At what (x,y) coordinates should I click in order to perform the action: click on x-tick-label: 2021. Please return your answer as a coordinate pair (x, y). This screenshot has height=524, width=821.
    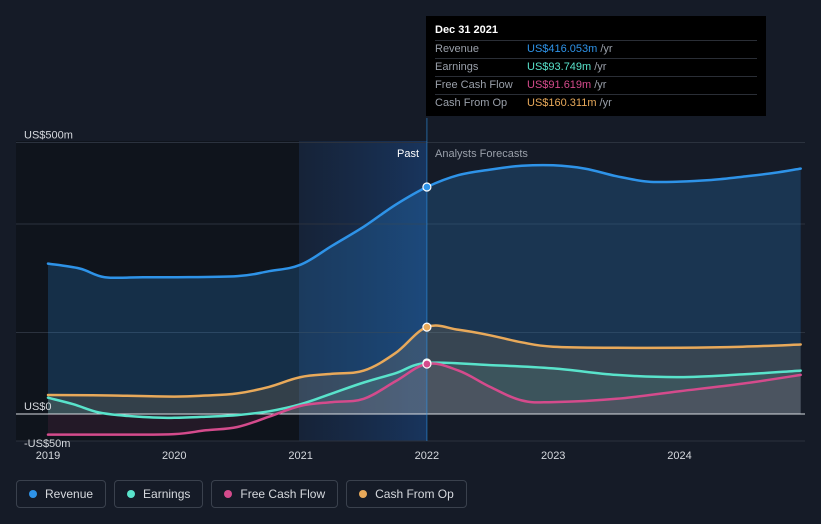
    Looking at the image, I should click on (300, 456).